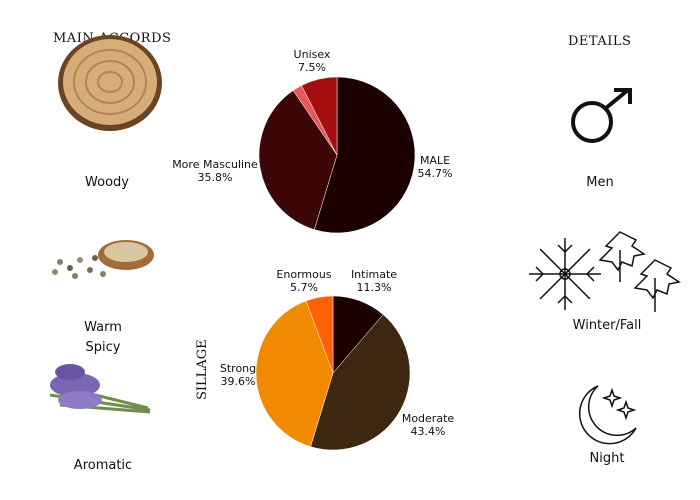 This screenshot has height=500, width=700. I want to click on detail-label-men: Men, so click(600, 182).